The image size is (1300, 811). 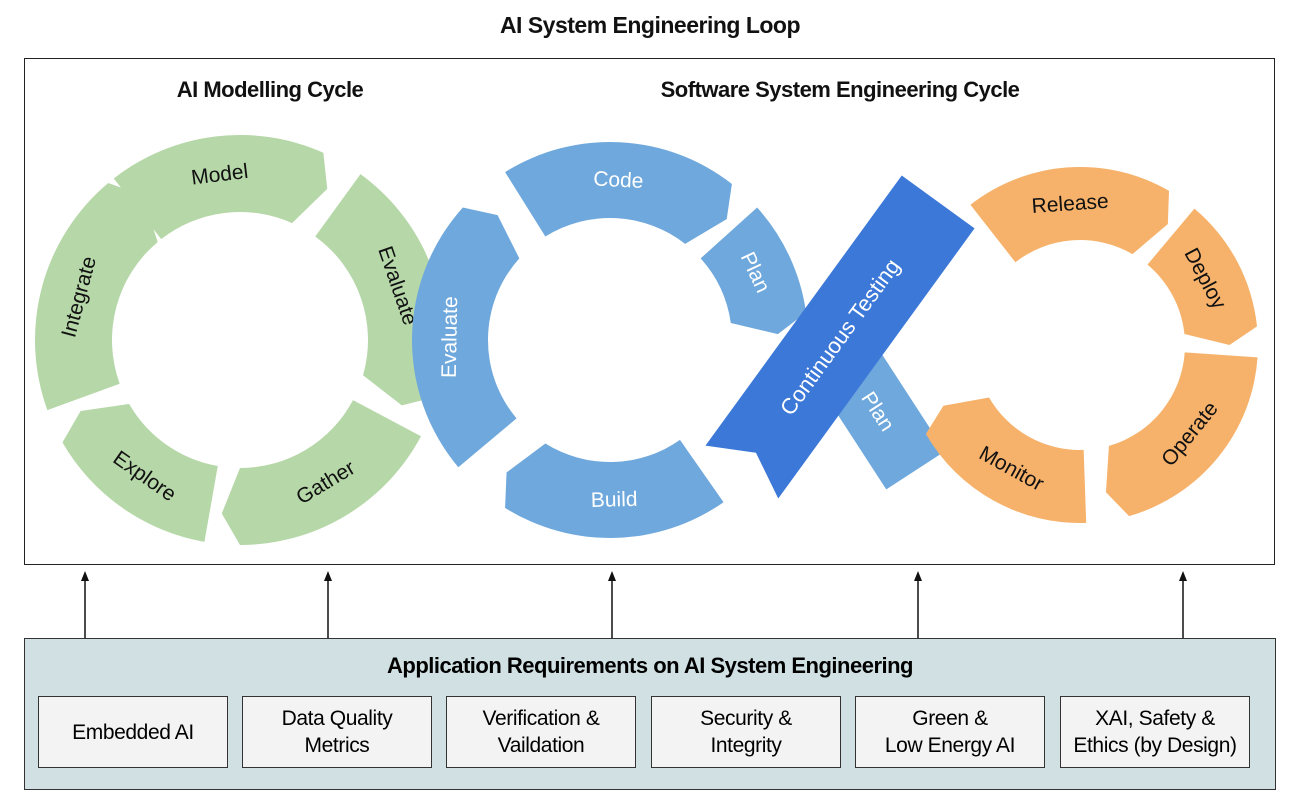 I want to click on ops-segment-operate, so click(x=1181, y=434).